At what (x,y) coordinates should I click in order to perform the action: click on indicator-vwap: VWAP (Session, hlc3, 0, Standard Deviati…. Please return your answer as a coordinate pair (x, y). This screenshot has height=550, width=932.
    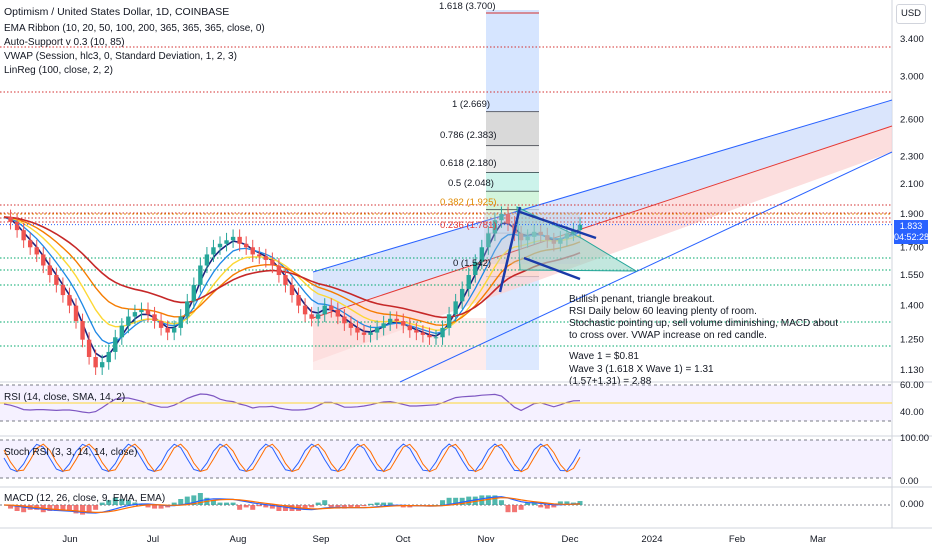
    Looking at the image, I should click on (120, 56).